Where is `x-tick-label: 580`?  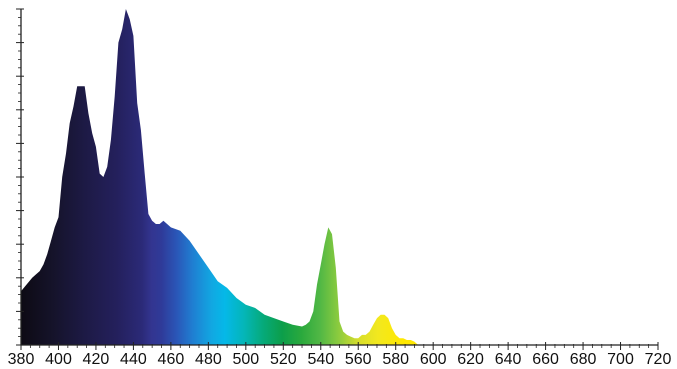 x-tick-label: 580 is located at coordinates (395, 359).